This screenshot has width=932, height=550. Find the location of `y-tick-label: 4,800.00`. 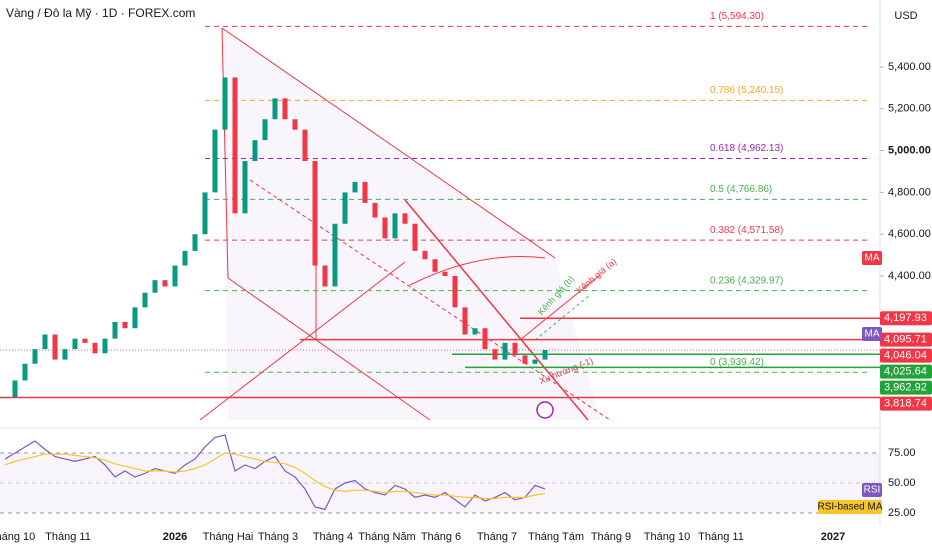

y-tick-label: 4,800.00 is located at coordinates (909, 192).